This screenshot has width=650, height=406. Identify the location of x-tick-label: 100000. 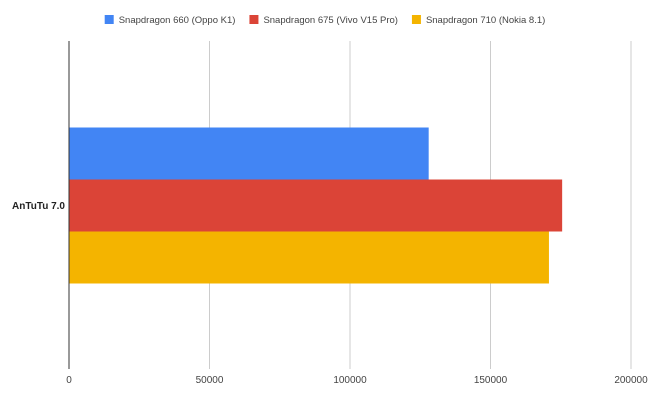
(350, 380).